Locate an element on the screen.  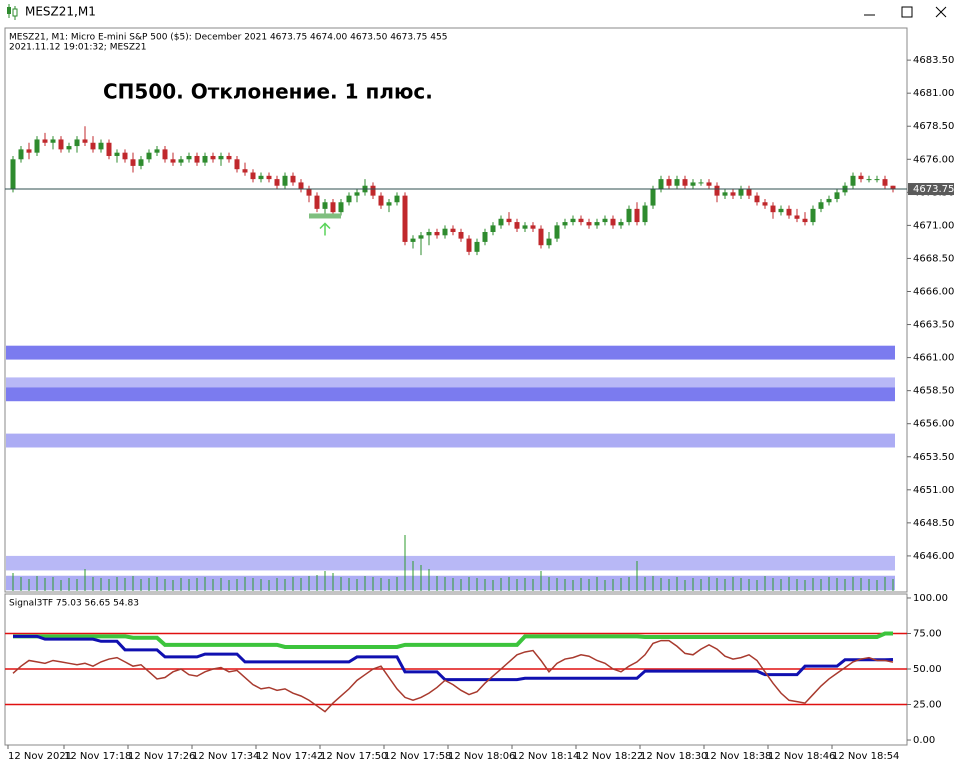
indicator-title: Signal3TF 75.03 56.65 54.83 is located at coordinates (74, 604).